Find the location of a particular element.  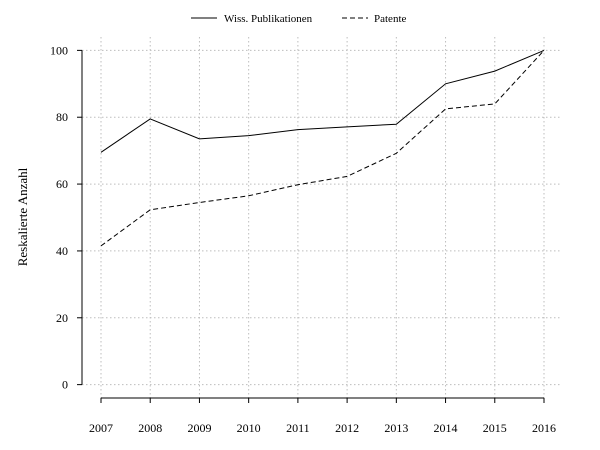

x-tick-label: 2016 is located at coordinates (544, 428).